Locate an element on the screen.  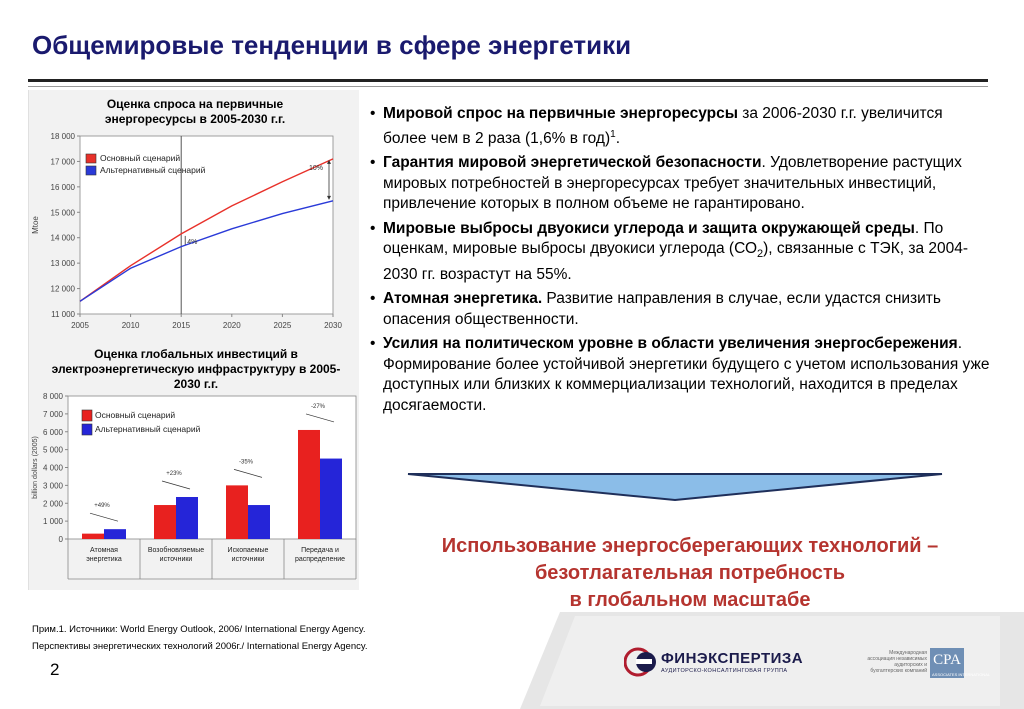
x-tick-label: 2015 is located at coordinates (181, 325).